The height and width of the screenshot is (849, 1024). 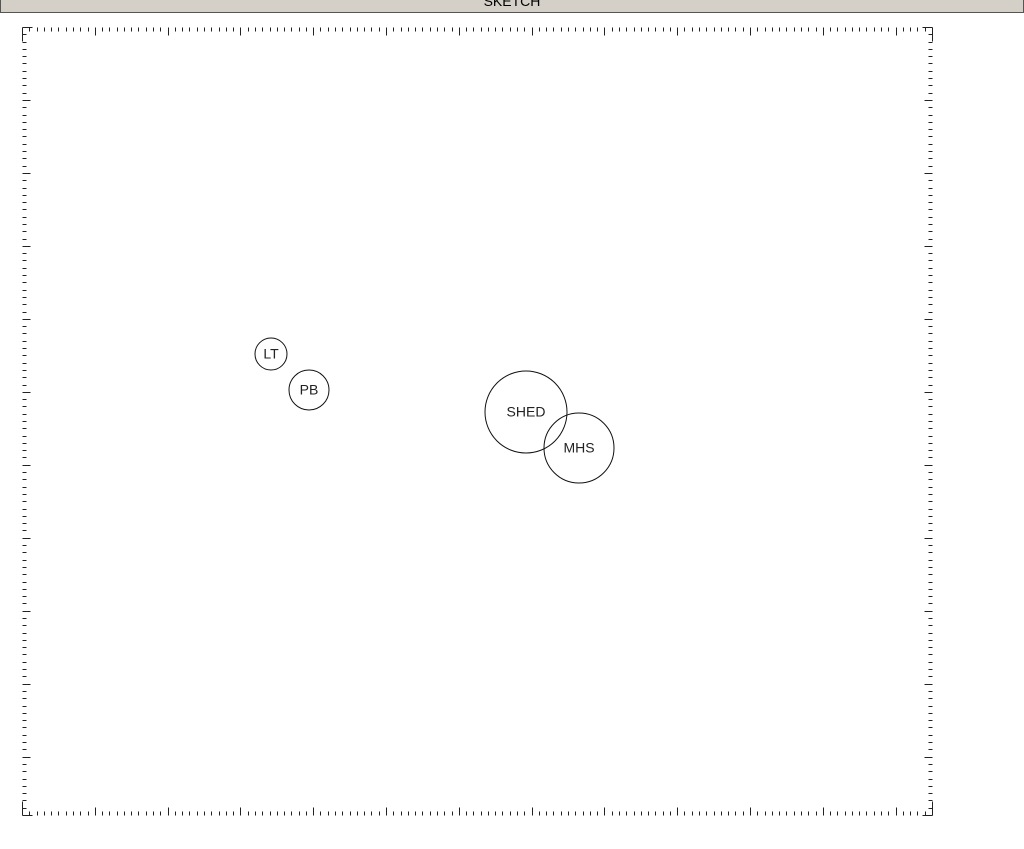 What do you see at coordinates (512, 4) in the screenshot?
I see `window-title: SKETCH` at bounding box center [512, 4].